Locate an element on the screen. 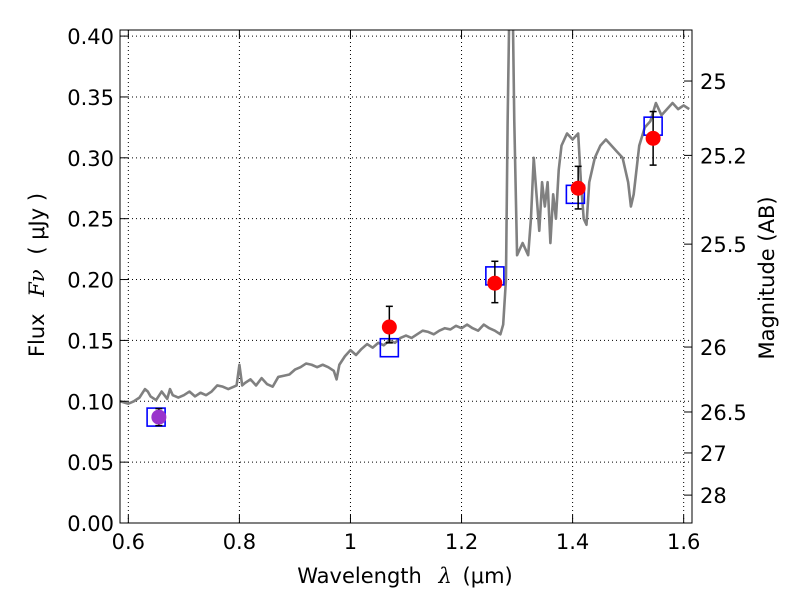 This screenshot has width=800, height=604. y-tick-label: 0.20 is located at coordinates (90, 281).